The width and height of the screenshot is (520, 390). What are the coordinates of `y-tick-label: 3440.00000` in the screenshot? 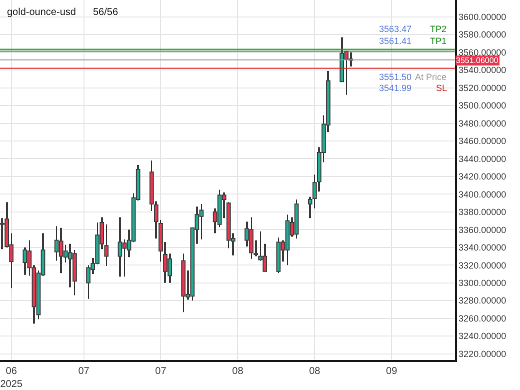 It's located at (482, 159).